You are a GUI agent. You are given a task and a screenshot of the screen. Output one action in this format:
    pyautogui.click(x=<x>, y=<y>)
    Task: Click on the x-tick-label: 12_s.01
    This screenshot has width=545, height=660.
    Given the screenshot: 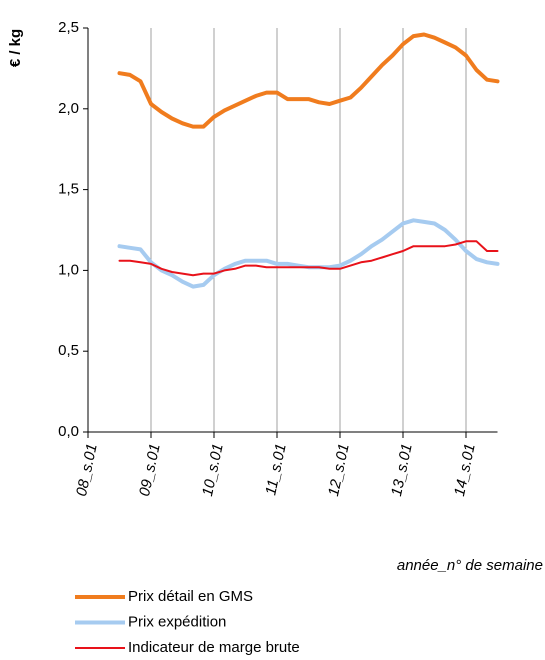 What is the action you would take?
    pyautogui.click(x=339, y=470)
    